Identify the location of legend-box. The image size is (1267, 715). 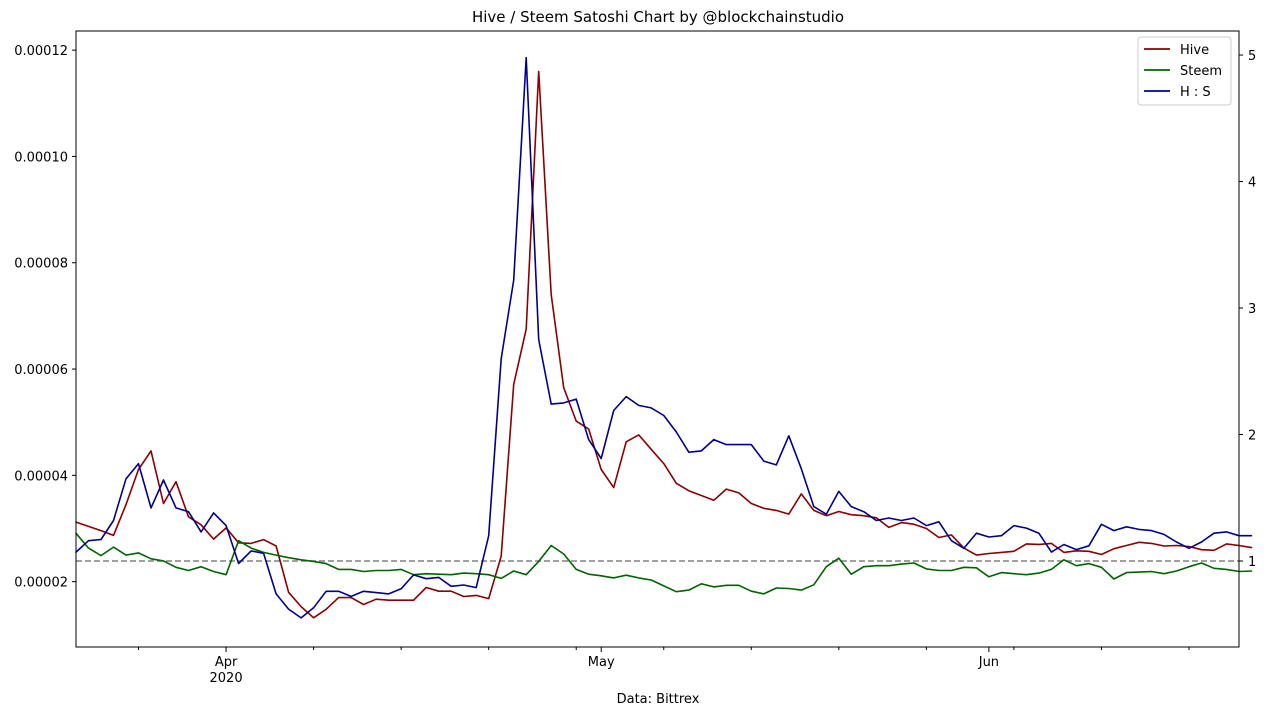
(1184, 71).